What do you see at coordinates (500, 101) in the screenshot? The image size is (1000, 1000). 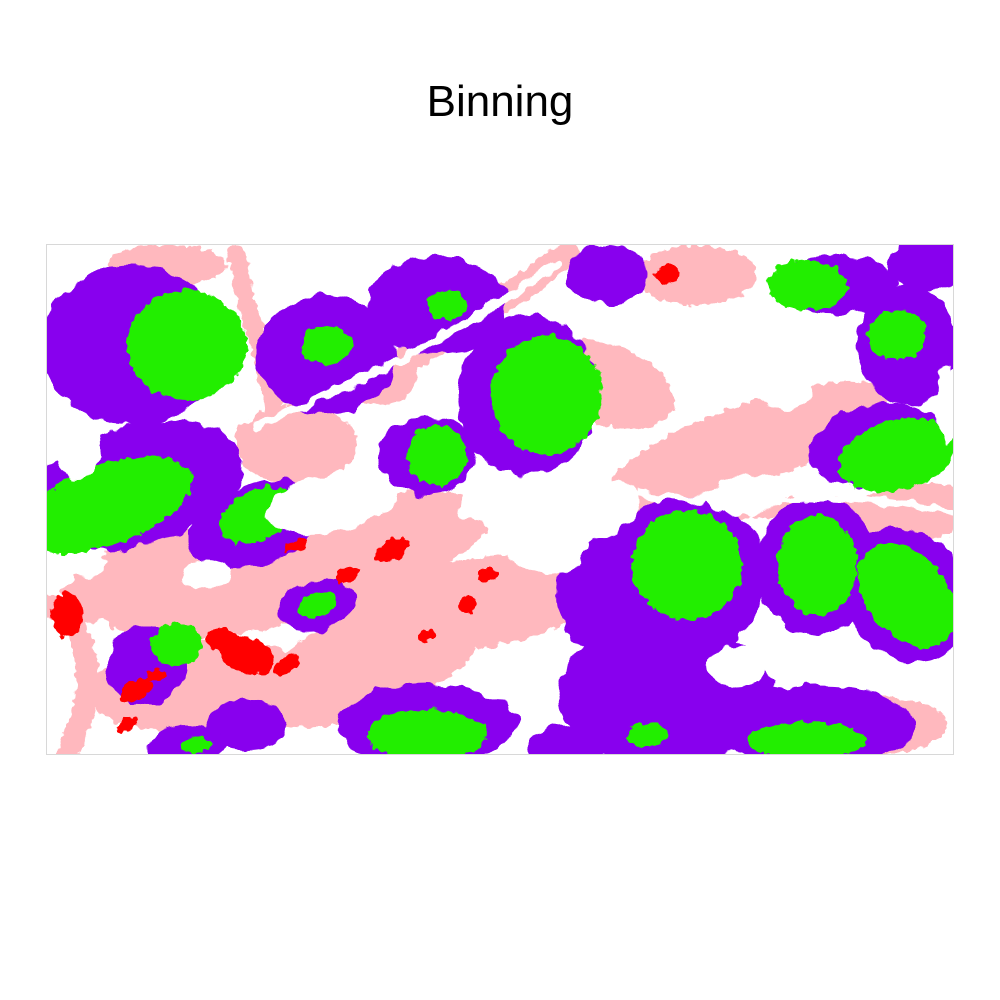 I see `plot-title: Binning` at bounding box center [500, 101].